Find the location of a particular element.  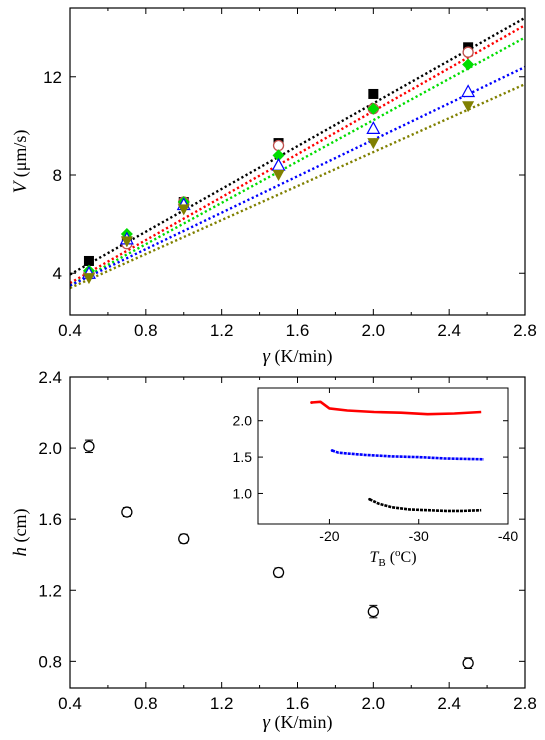

y-tick-label: 12 is located at coordinates (52, 77).